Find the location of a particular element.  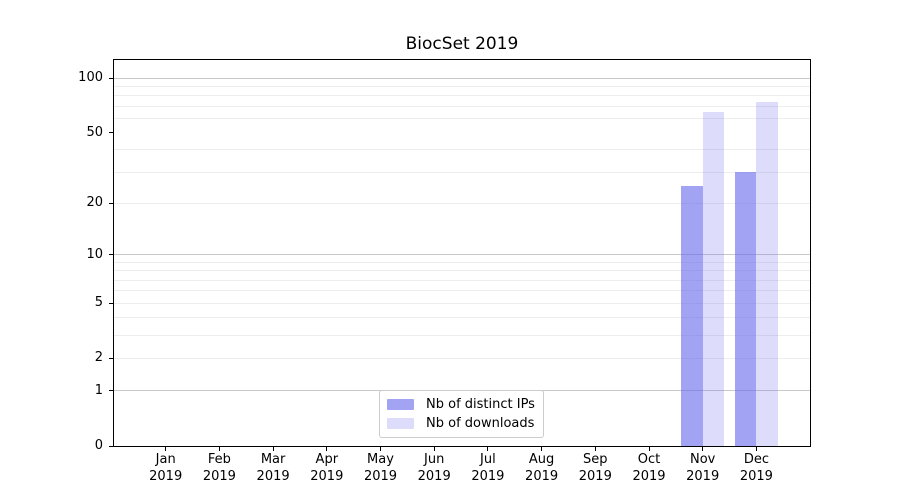

x-tick-sep is located at coordinates (595, 449).